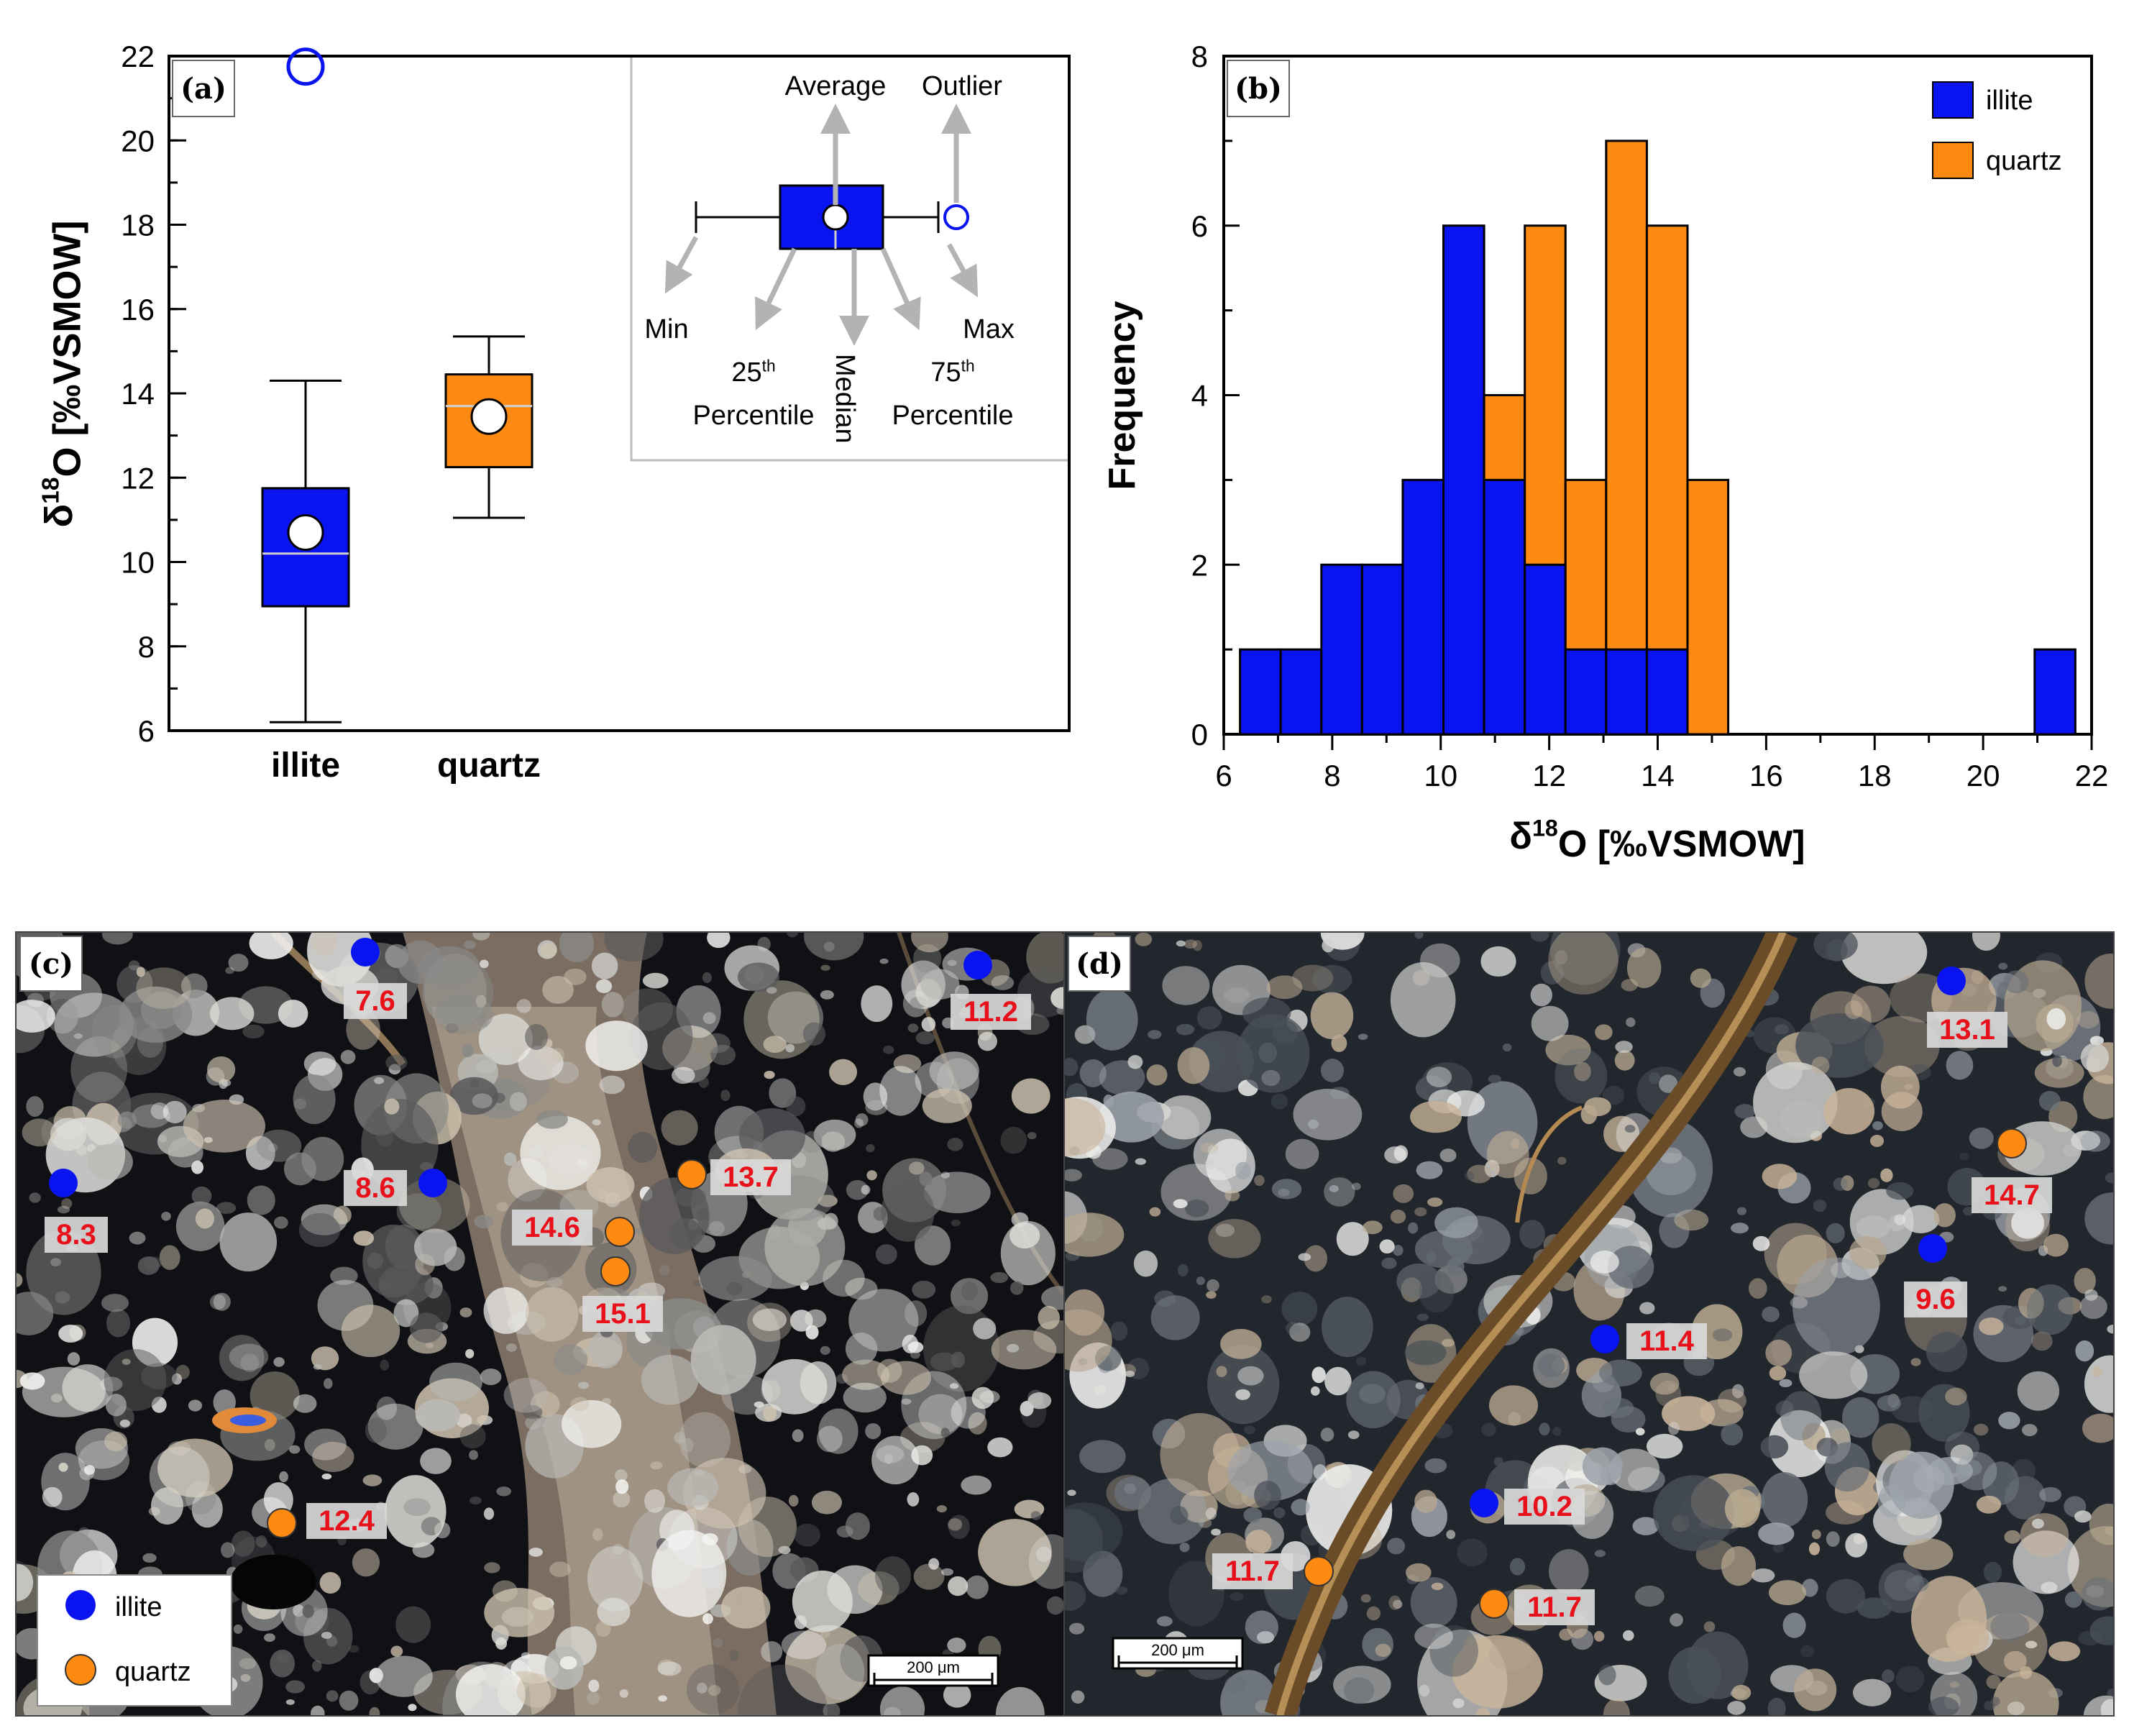 The image size is (2129, 1736). I want to click on legend-arrow-25th, so click(776, 288).